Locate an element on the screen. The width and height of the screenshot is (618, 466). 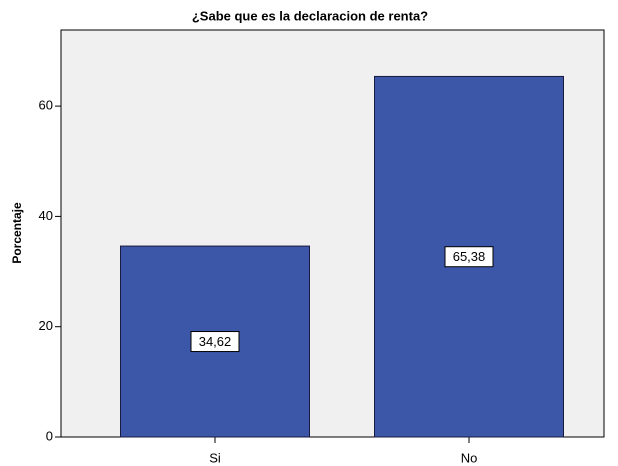
y-tick-label: 60 is located at coordinates (46, 105).